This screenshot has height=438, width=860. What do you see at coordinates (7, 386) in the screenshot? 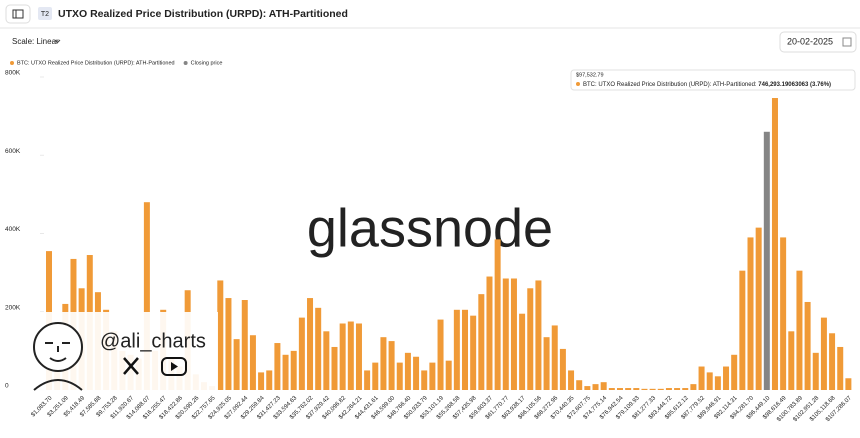
I see `y-tick-label: 0` at bounding box center [7, 386].